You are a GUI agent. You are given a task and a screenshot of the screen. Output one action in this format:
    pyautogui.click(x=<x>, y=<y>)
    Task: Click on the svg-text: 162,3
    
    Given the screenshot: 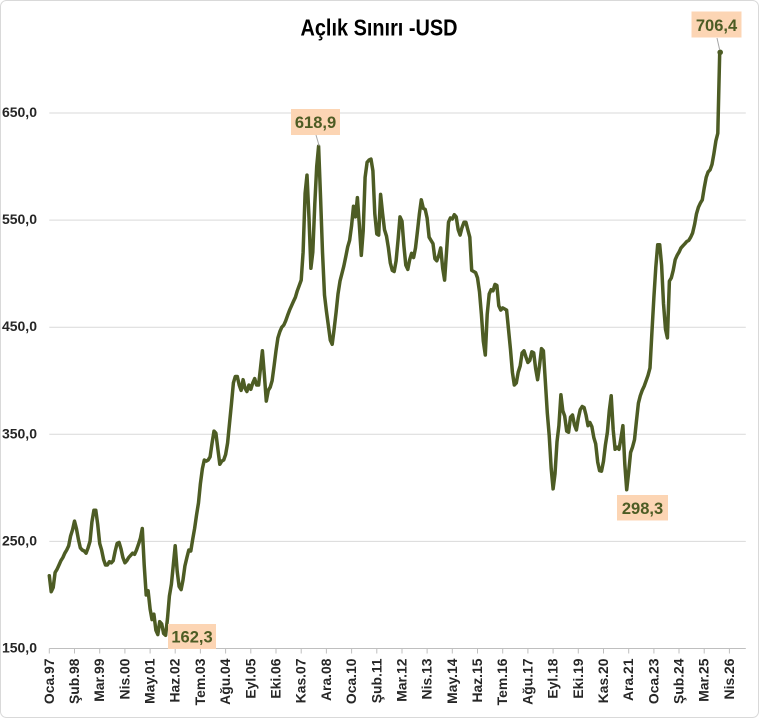 What is the action you would take?
    pyautogui.click(x=191, y=638)
    